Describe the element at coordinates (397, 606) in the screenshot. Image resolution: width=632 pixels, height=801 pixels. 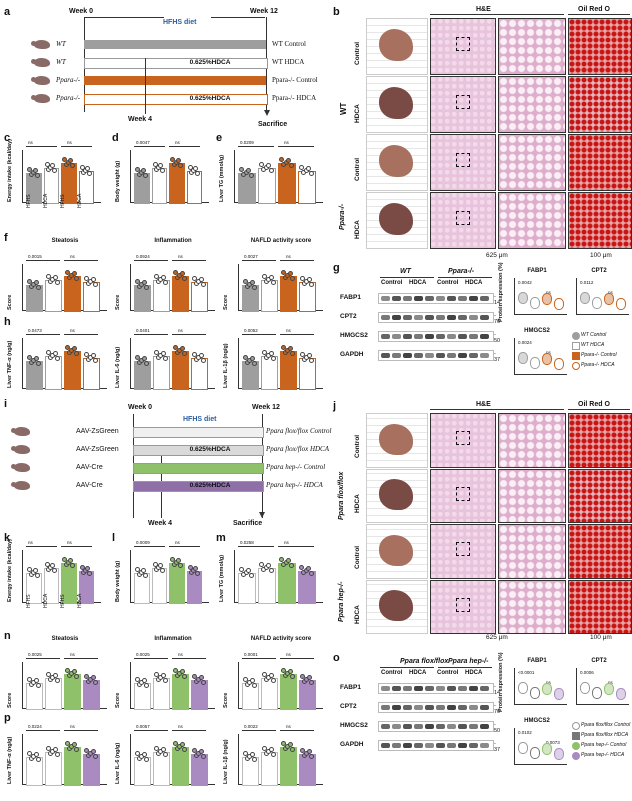
I see `liver-photo` at that location.